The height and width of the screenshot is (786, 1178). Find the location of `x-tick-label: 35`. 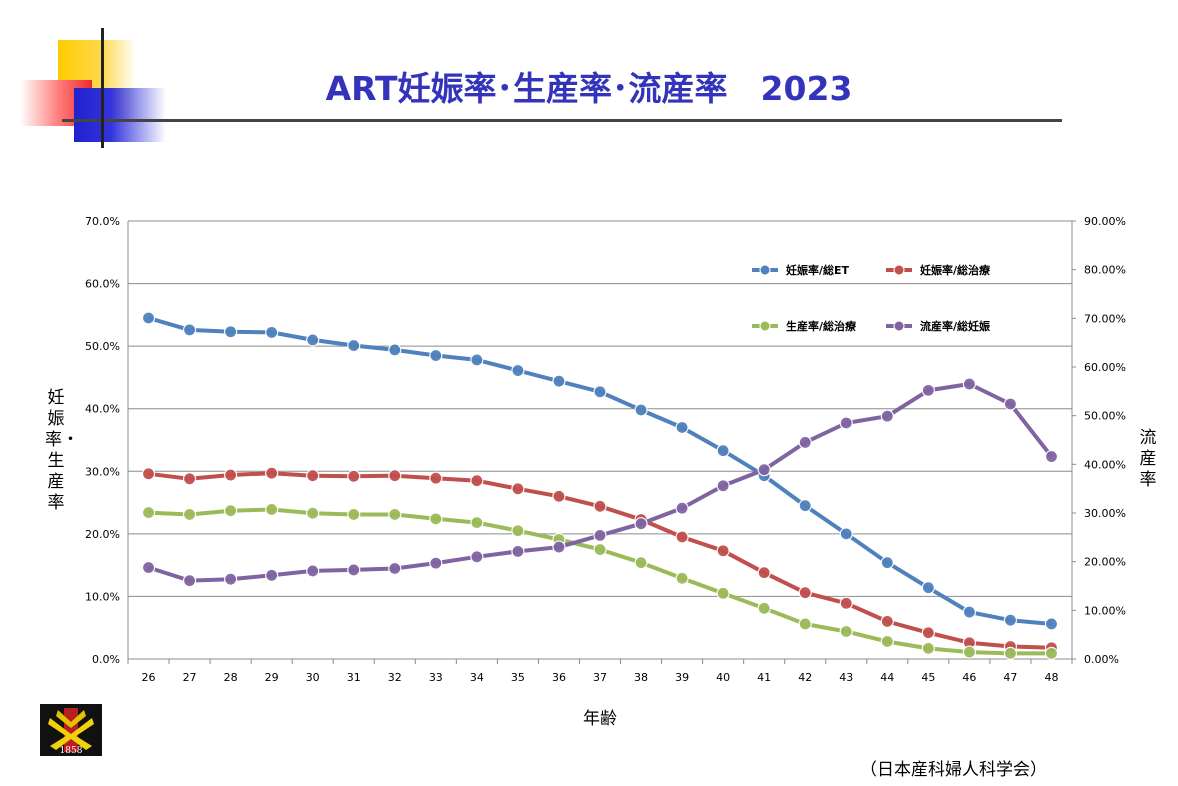

x-tick-label: 35 is located at coordinates (518, 677).